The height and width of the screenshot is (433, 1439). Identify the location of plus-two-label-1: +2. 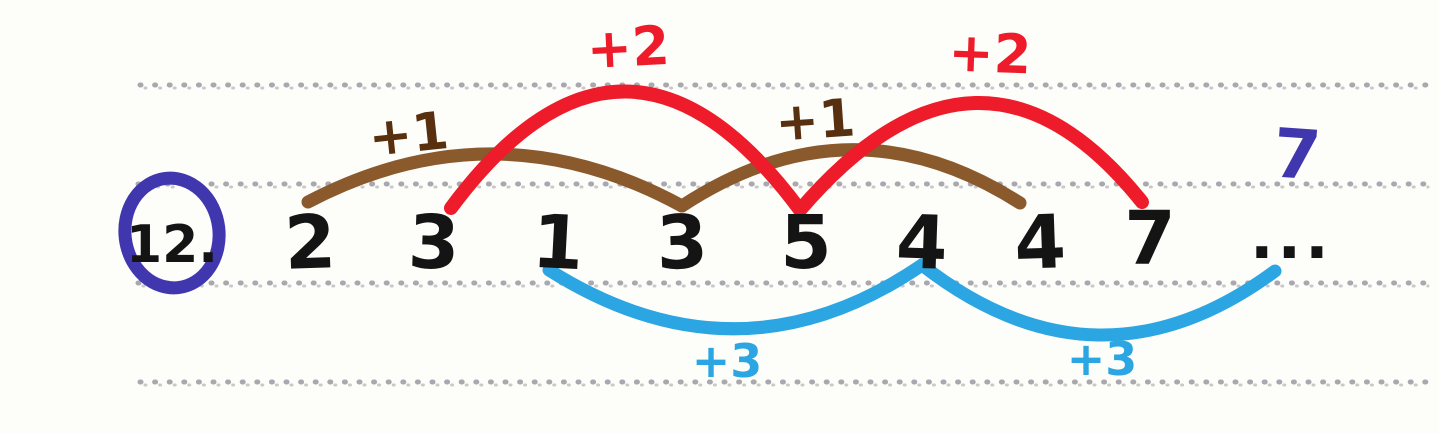
(628, 47).